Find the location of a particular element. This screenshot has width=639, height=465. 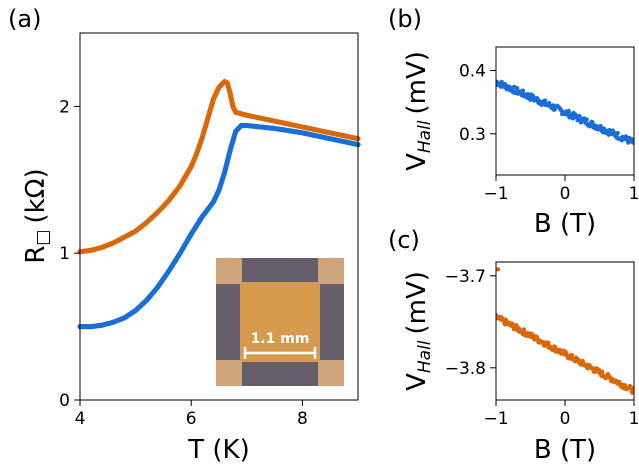

inset-contact-pad-tr is located at coordinates (331, 271).